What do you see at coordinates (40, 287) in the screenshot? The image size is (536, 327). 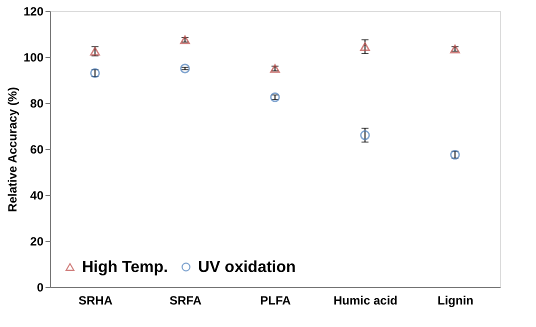 I see `y-tick-label: 0` at bounding box center [40, 287].